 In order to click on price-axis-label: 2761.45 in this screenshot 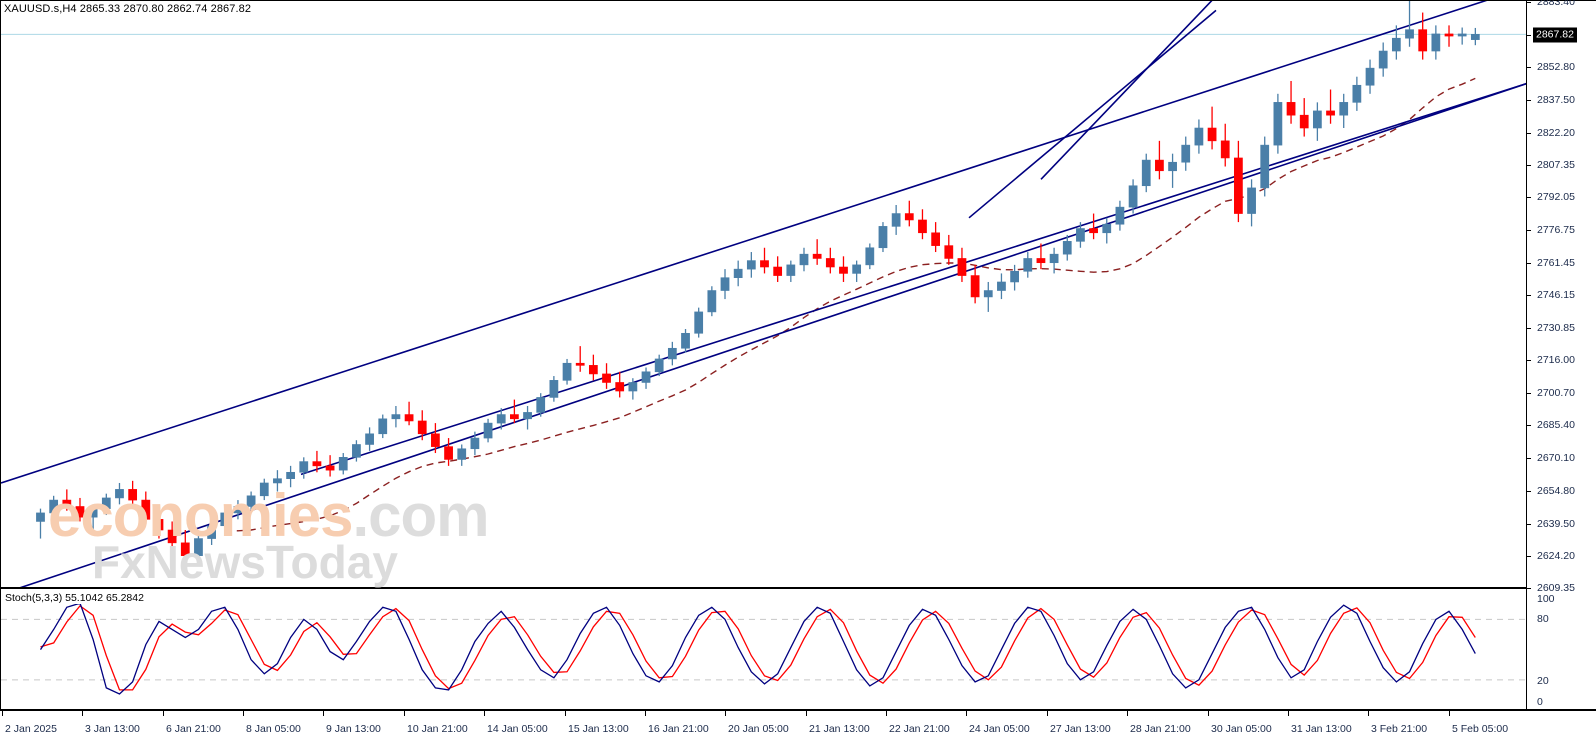, I will do `click(1556, 262)`.